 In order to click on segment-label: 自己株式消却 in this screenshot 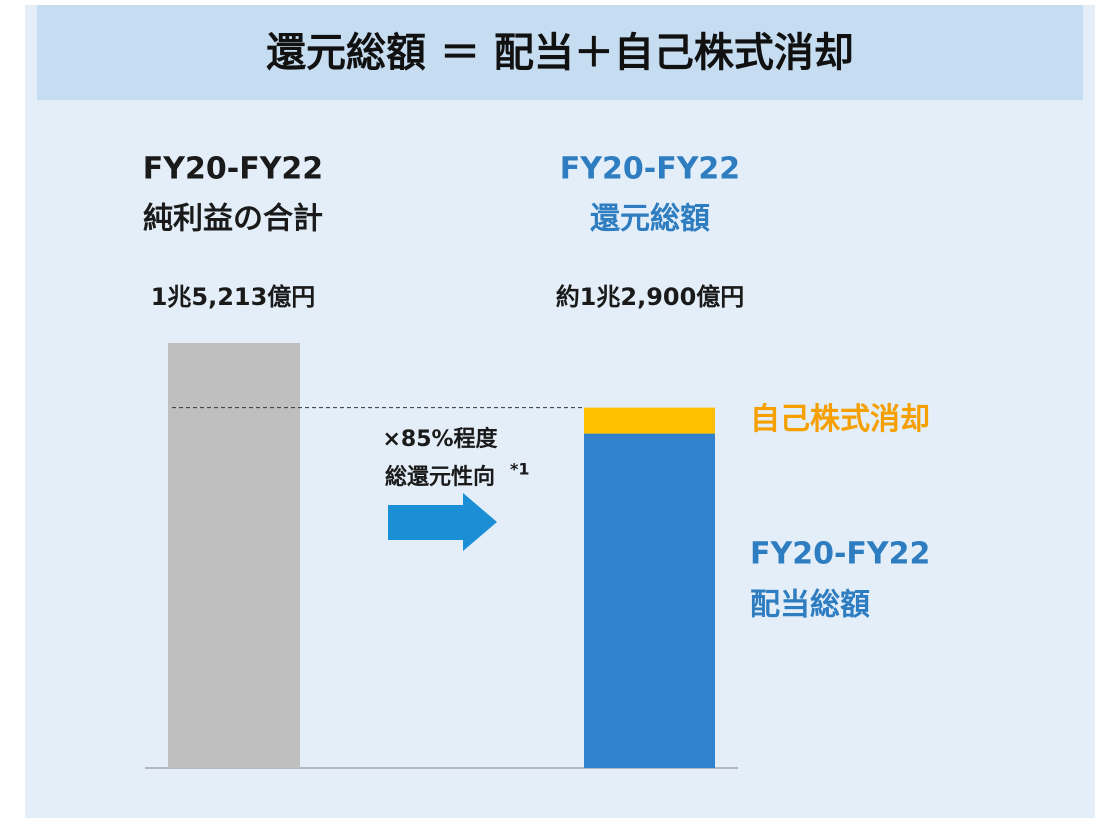, I will do `click(840, 419)`.